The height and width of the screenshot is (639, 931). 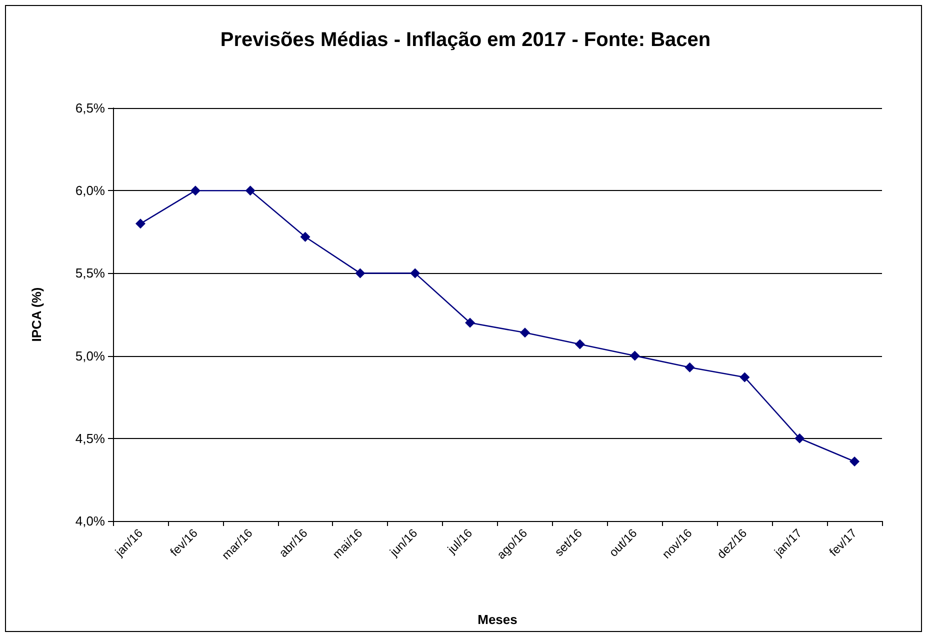 I want to click on y-tick-label: 4,0%, so click(x=90, y=521).